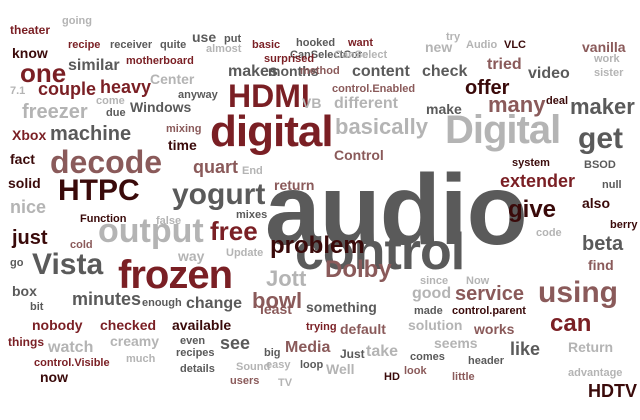 This screenshot has width=640, height=420. I want to click on word: months, so click(293, 71).